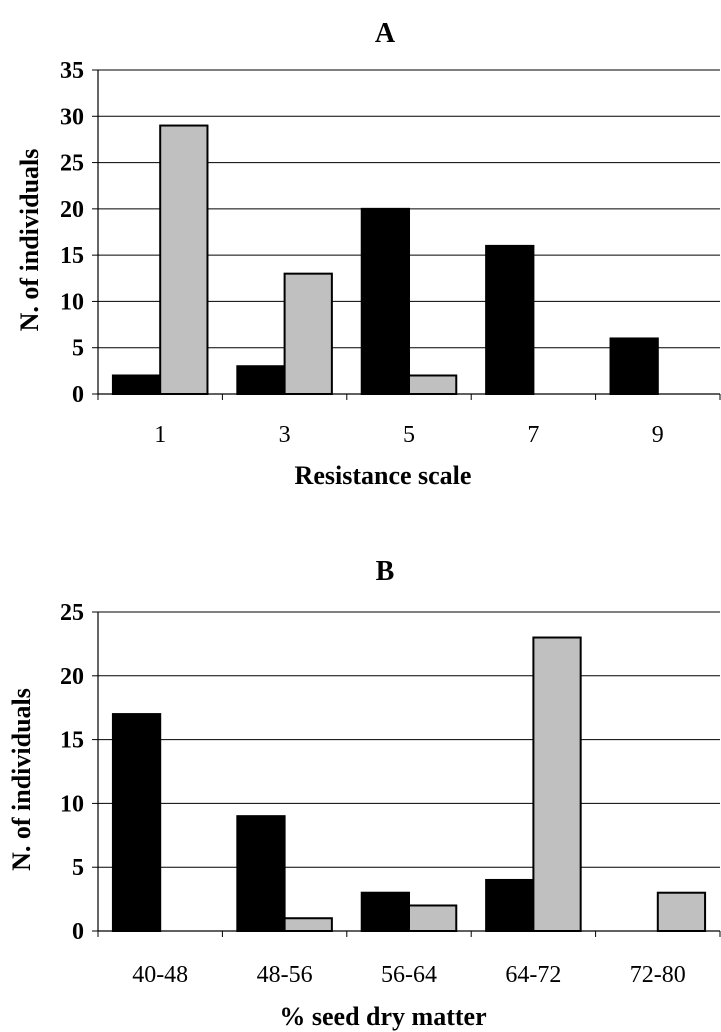 The width and height of the screenshot is (721, 1032). I want to click on x-tick-label: 56-64, so click(409, 975).